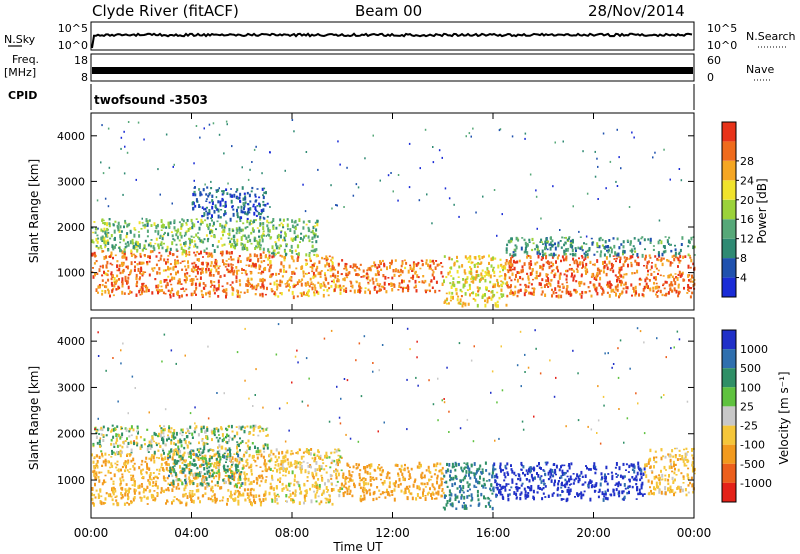  What do you see at coordinates (747, 180) in the screenshot?
I see `colorbar-tick-label: 24` at bounding box center [747, 180].